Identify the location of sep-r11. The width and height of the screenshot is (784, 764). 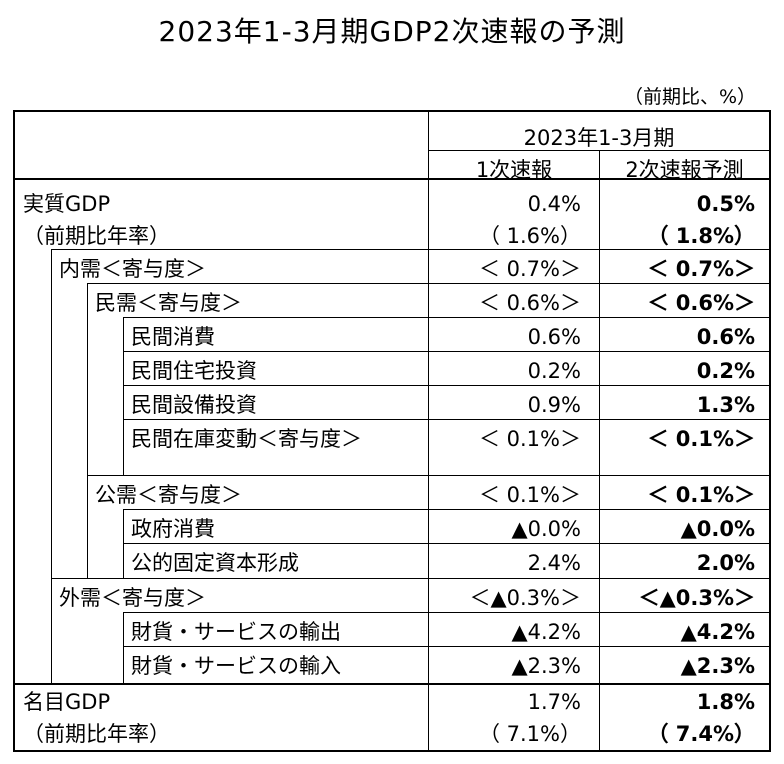
(446, 543).